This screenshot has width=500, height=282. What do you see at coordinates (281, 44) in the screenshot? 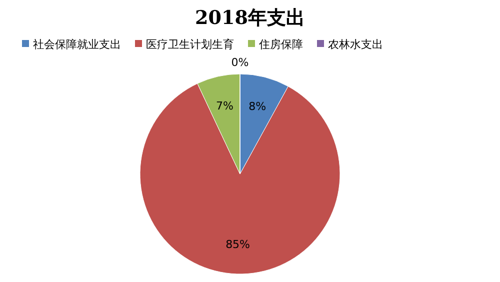
I see `legend-label: 住房保障` at bounding box center [281, 44].